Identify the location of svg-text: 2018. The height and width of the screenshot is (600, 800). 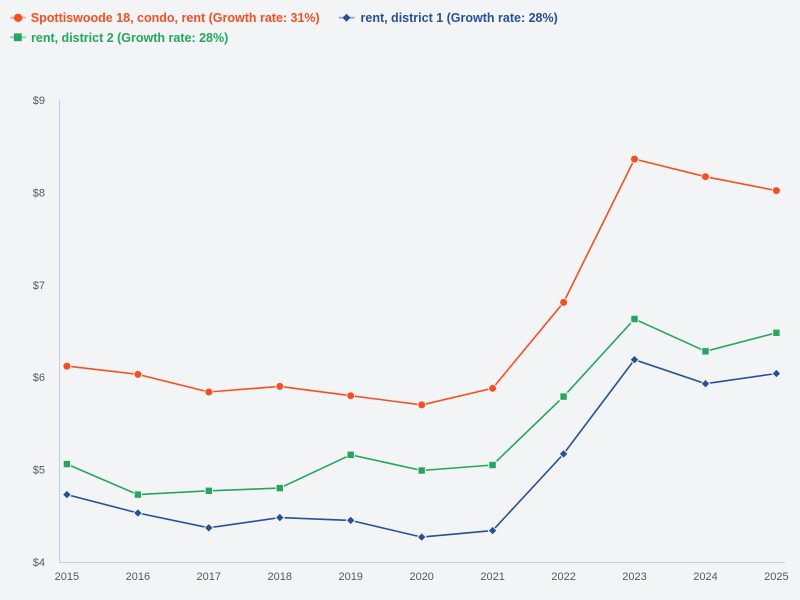
(280, 577).